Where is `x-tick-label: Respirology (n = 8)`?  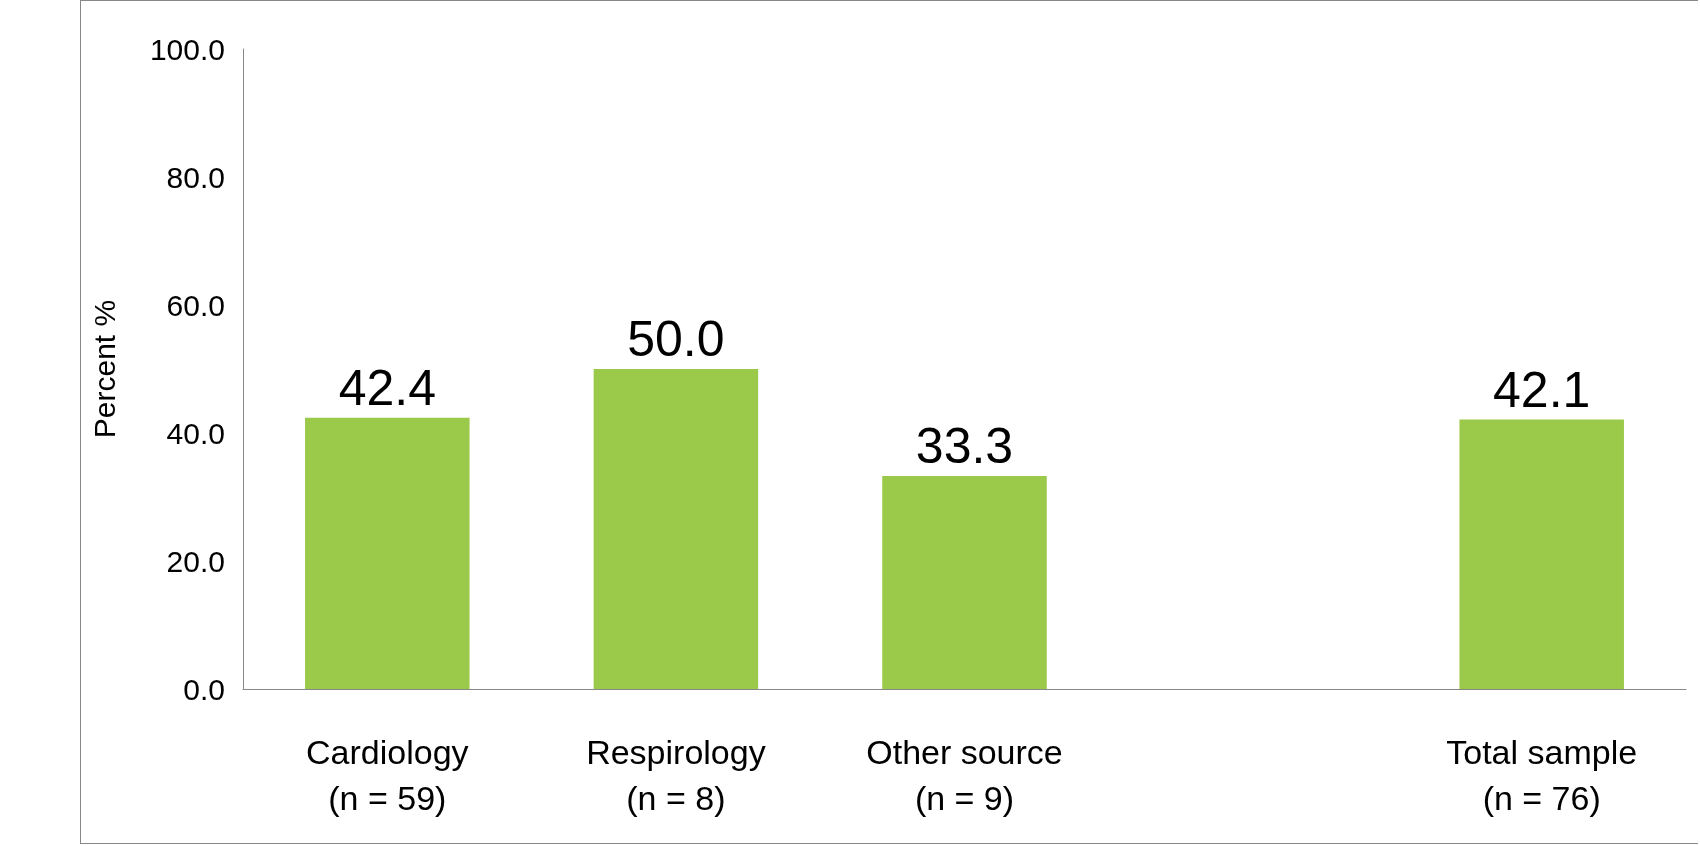 x-tick-label: Respirology (n = 8) is located at coordinates (676, 775).